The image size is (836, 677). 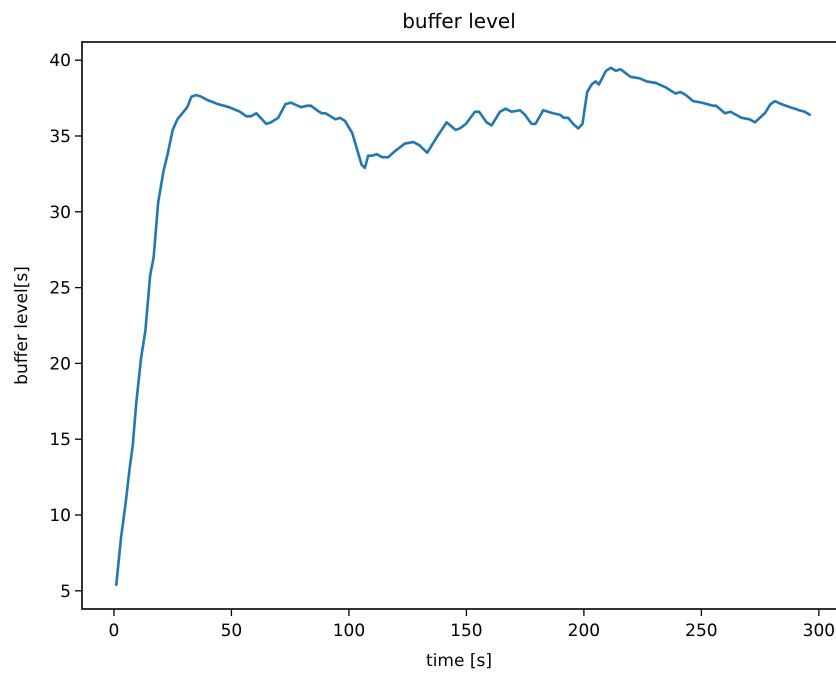 I want to click on x-tick-label: 150, so click(x=466, y=631).